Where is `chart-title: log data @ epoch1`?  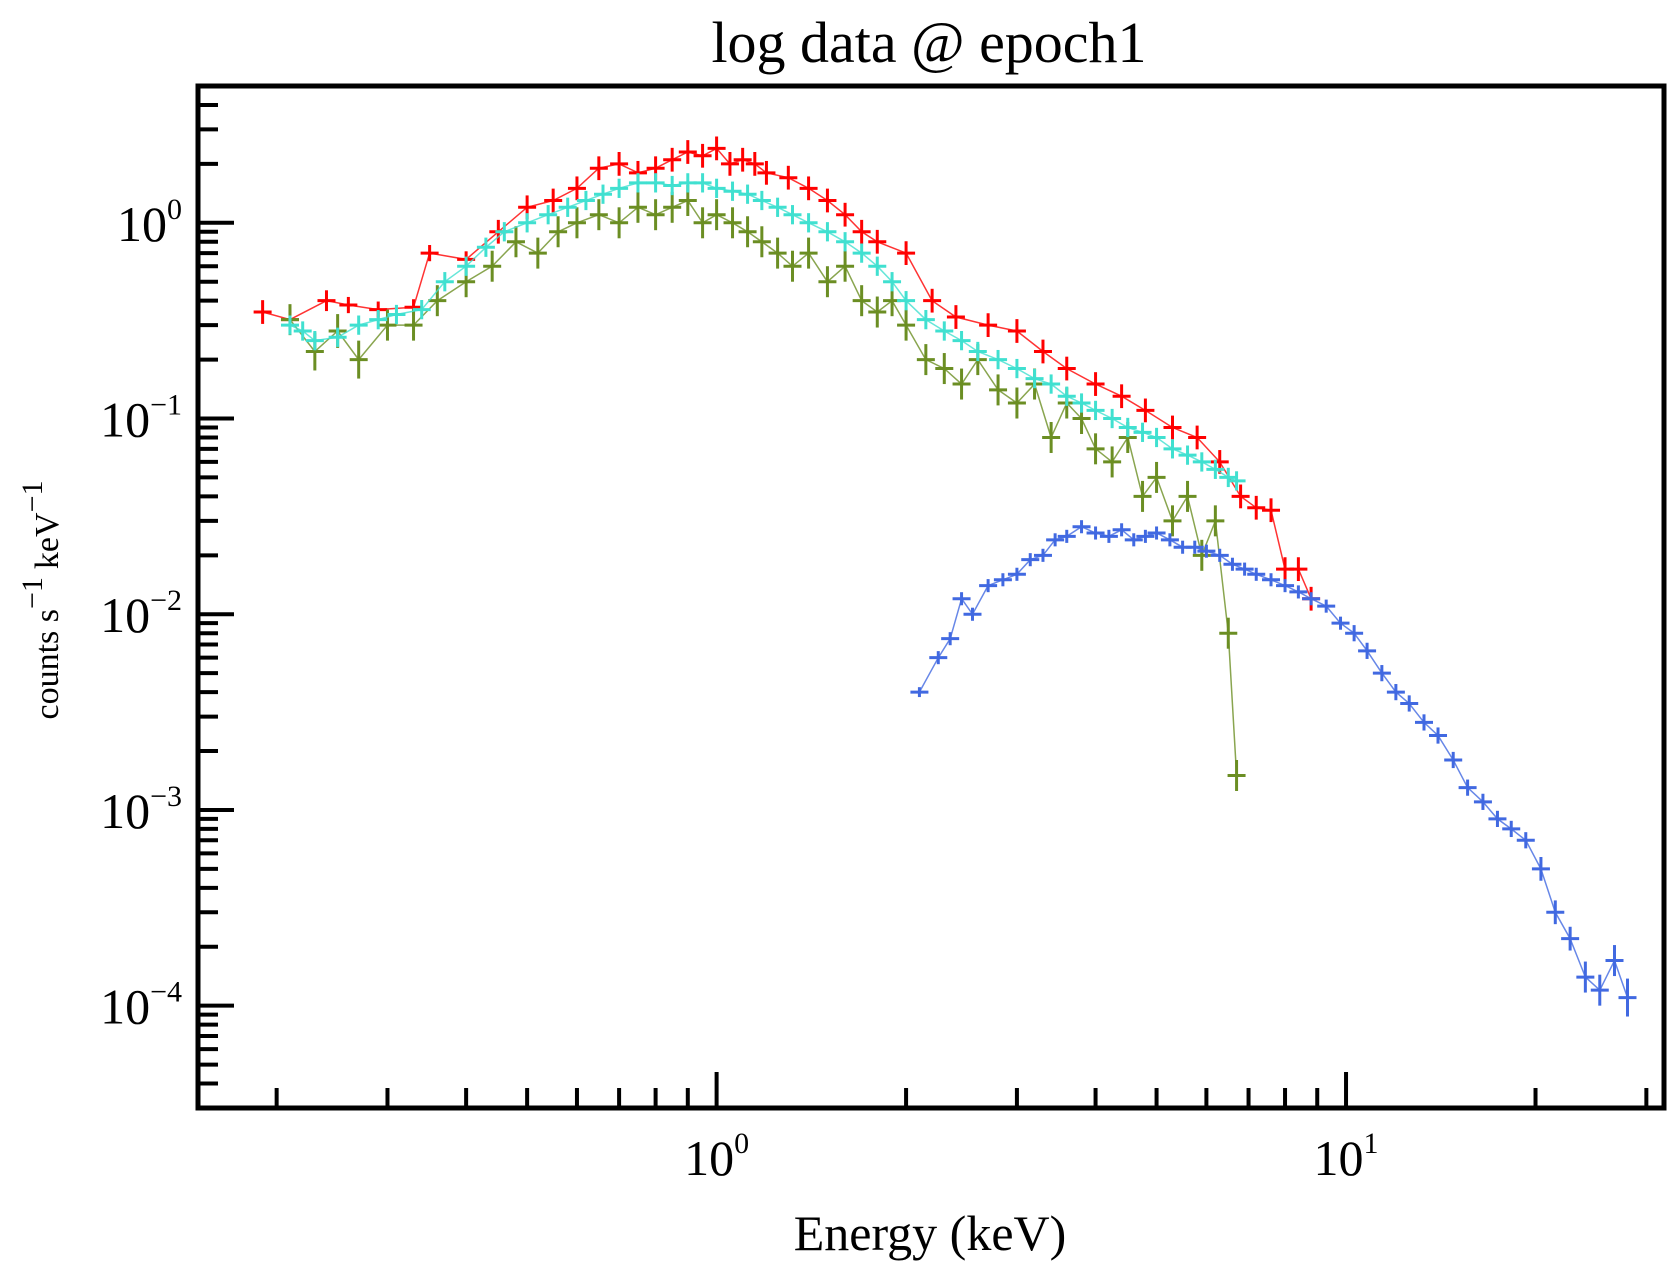
chart-title: log data @ epoch1 is located at coordinates (928, 42).